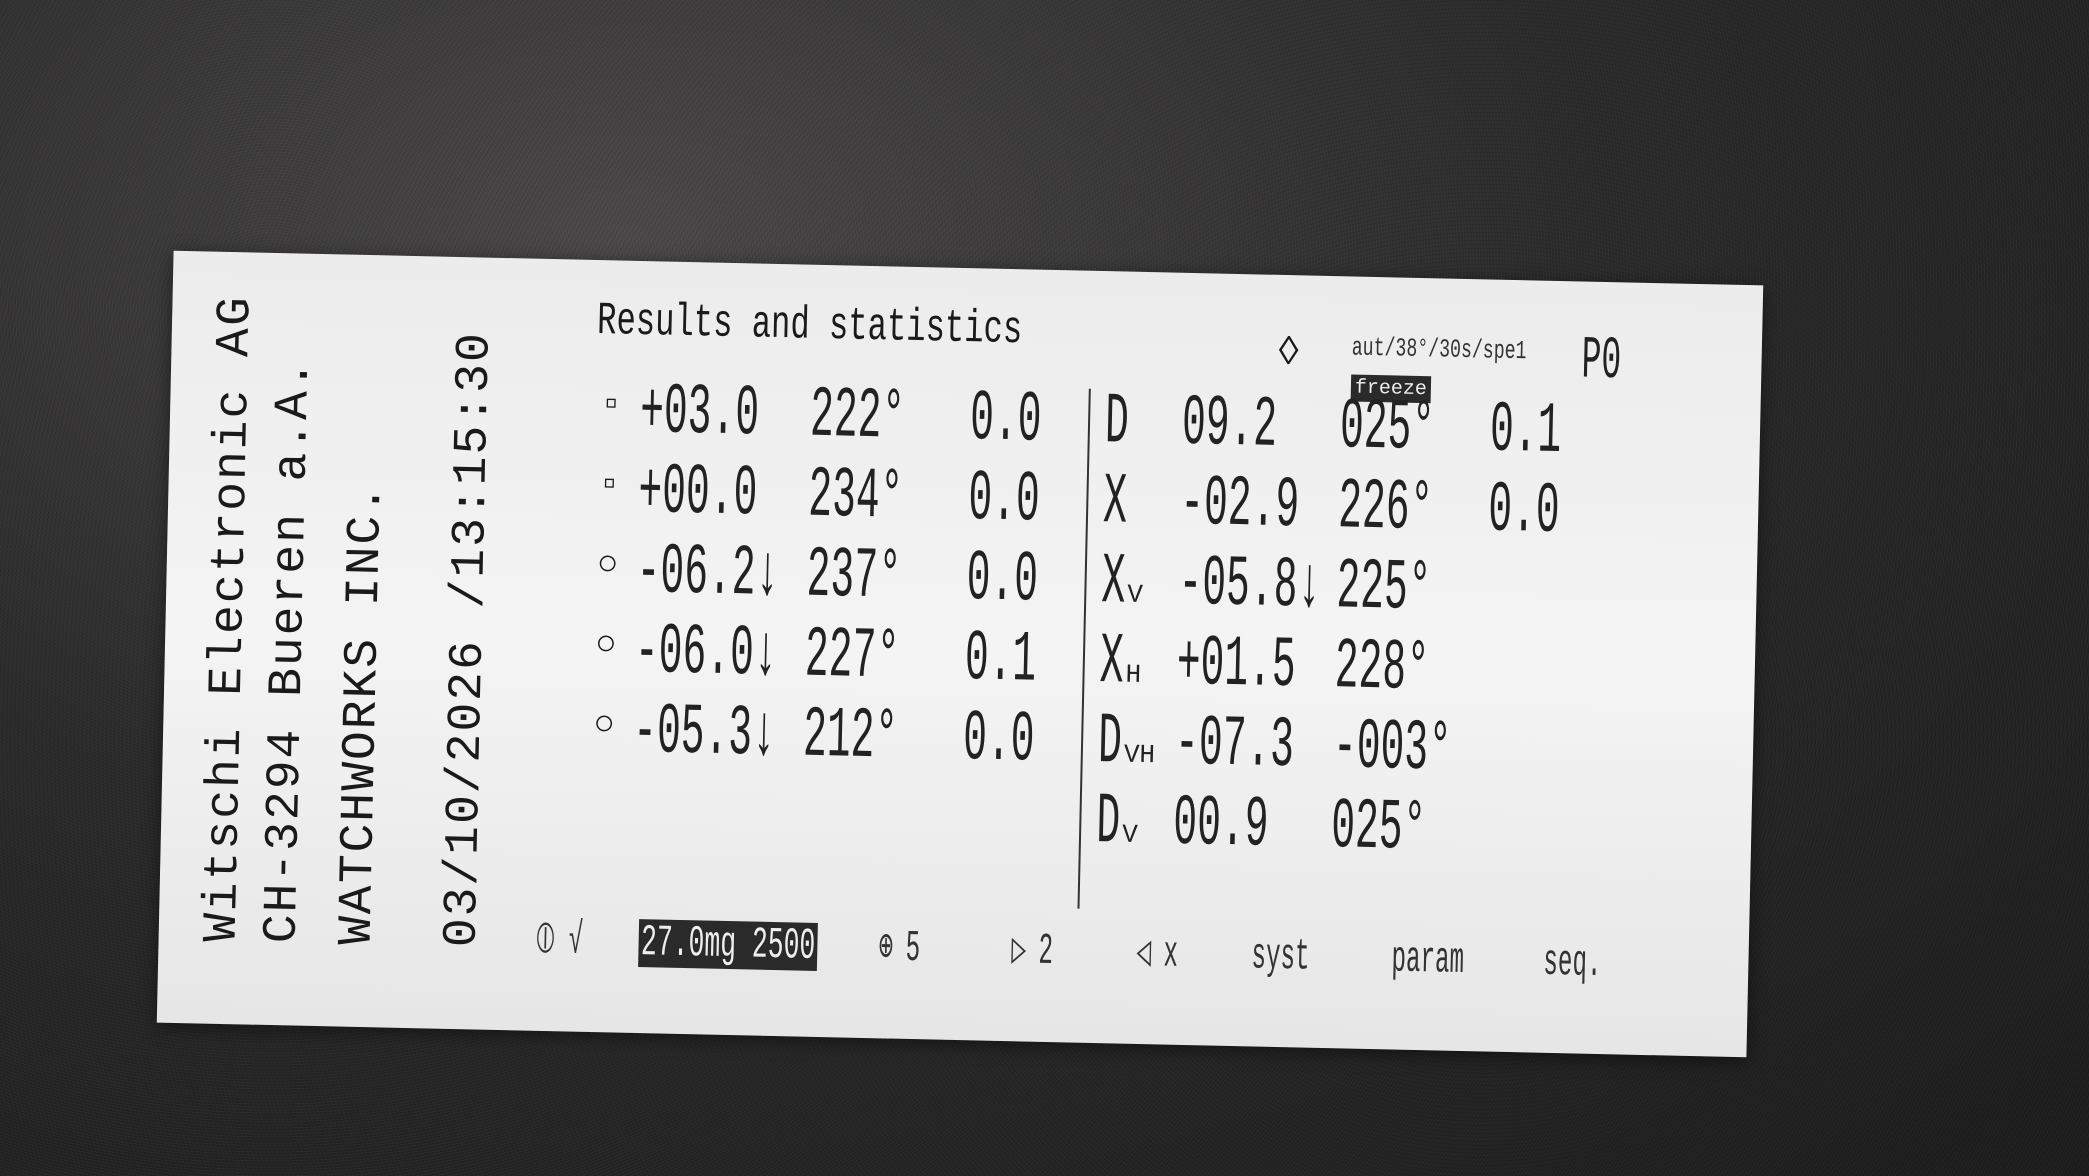 Image resolution: width=2089 pixels, height=1176 pixels. Describe the element at coordinates (1139, 755) in the screenshot. I see `stat-subscript: VH` at that location.